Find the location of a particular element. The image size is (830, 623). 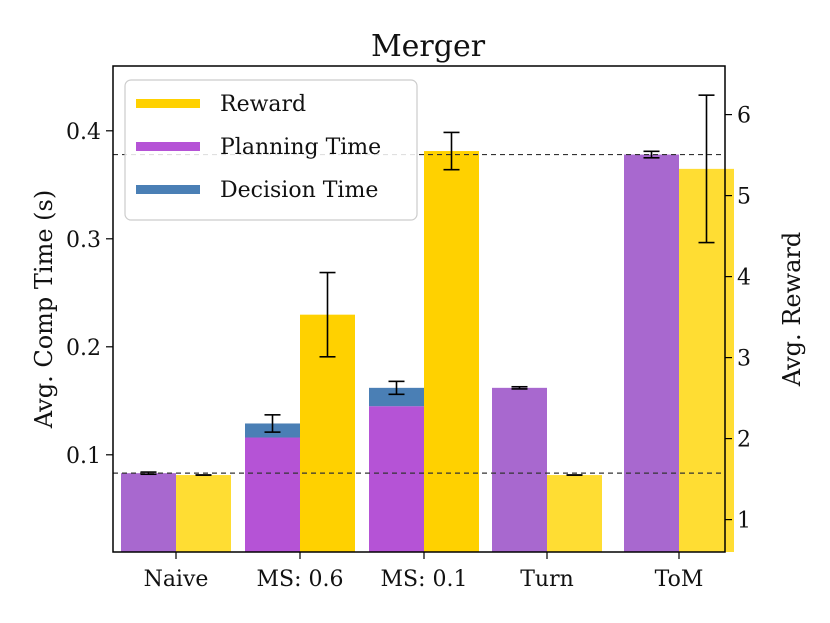

legend-label-decision-time: Decision Time is located at coordinates (299, 190).